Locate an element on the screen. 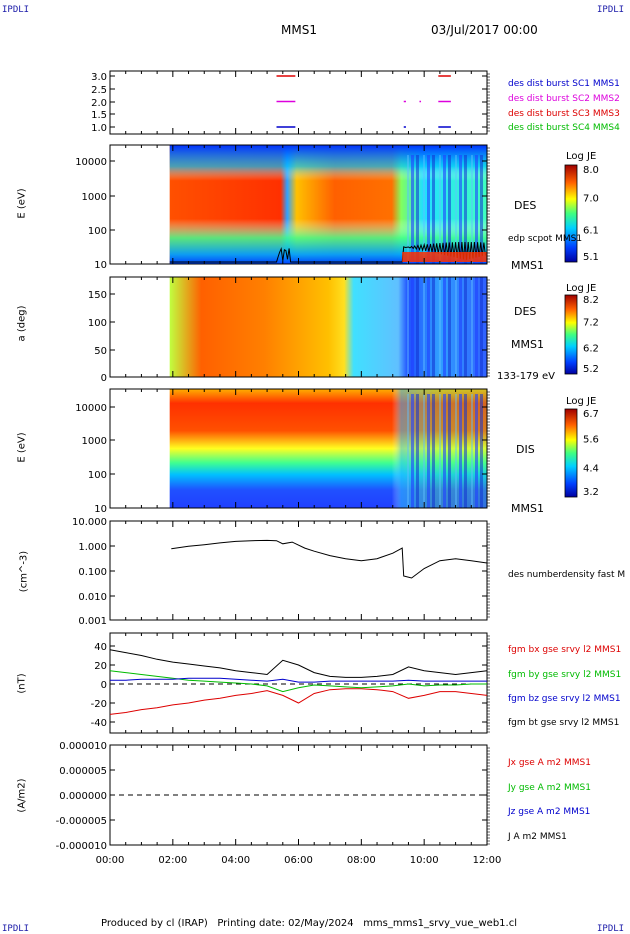  mms1-label-pitch: MMS1 is located at coordinates (527, 344).